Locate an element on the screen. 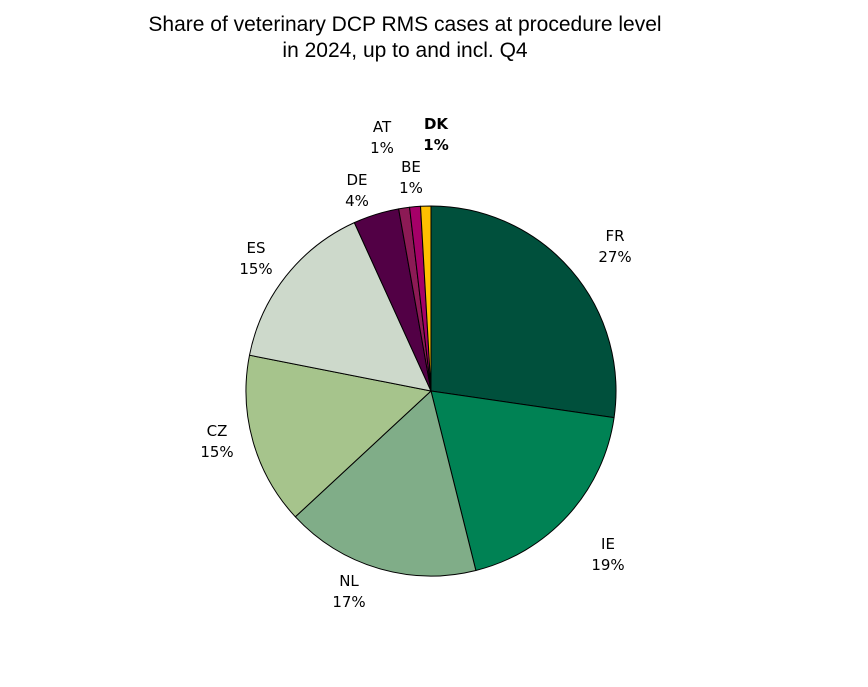  pie-slice-es is located at coordinates (340, 307).